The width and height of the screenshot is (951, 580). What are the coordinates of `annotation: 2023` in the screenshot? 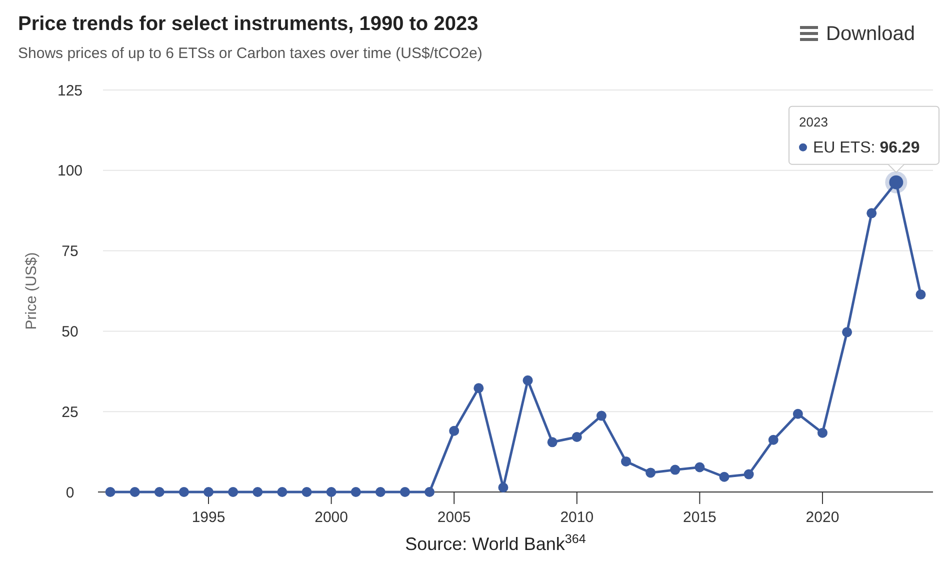 It's located at (813, 122).